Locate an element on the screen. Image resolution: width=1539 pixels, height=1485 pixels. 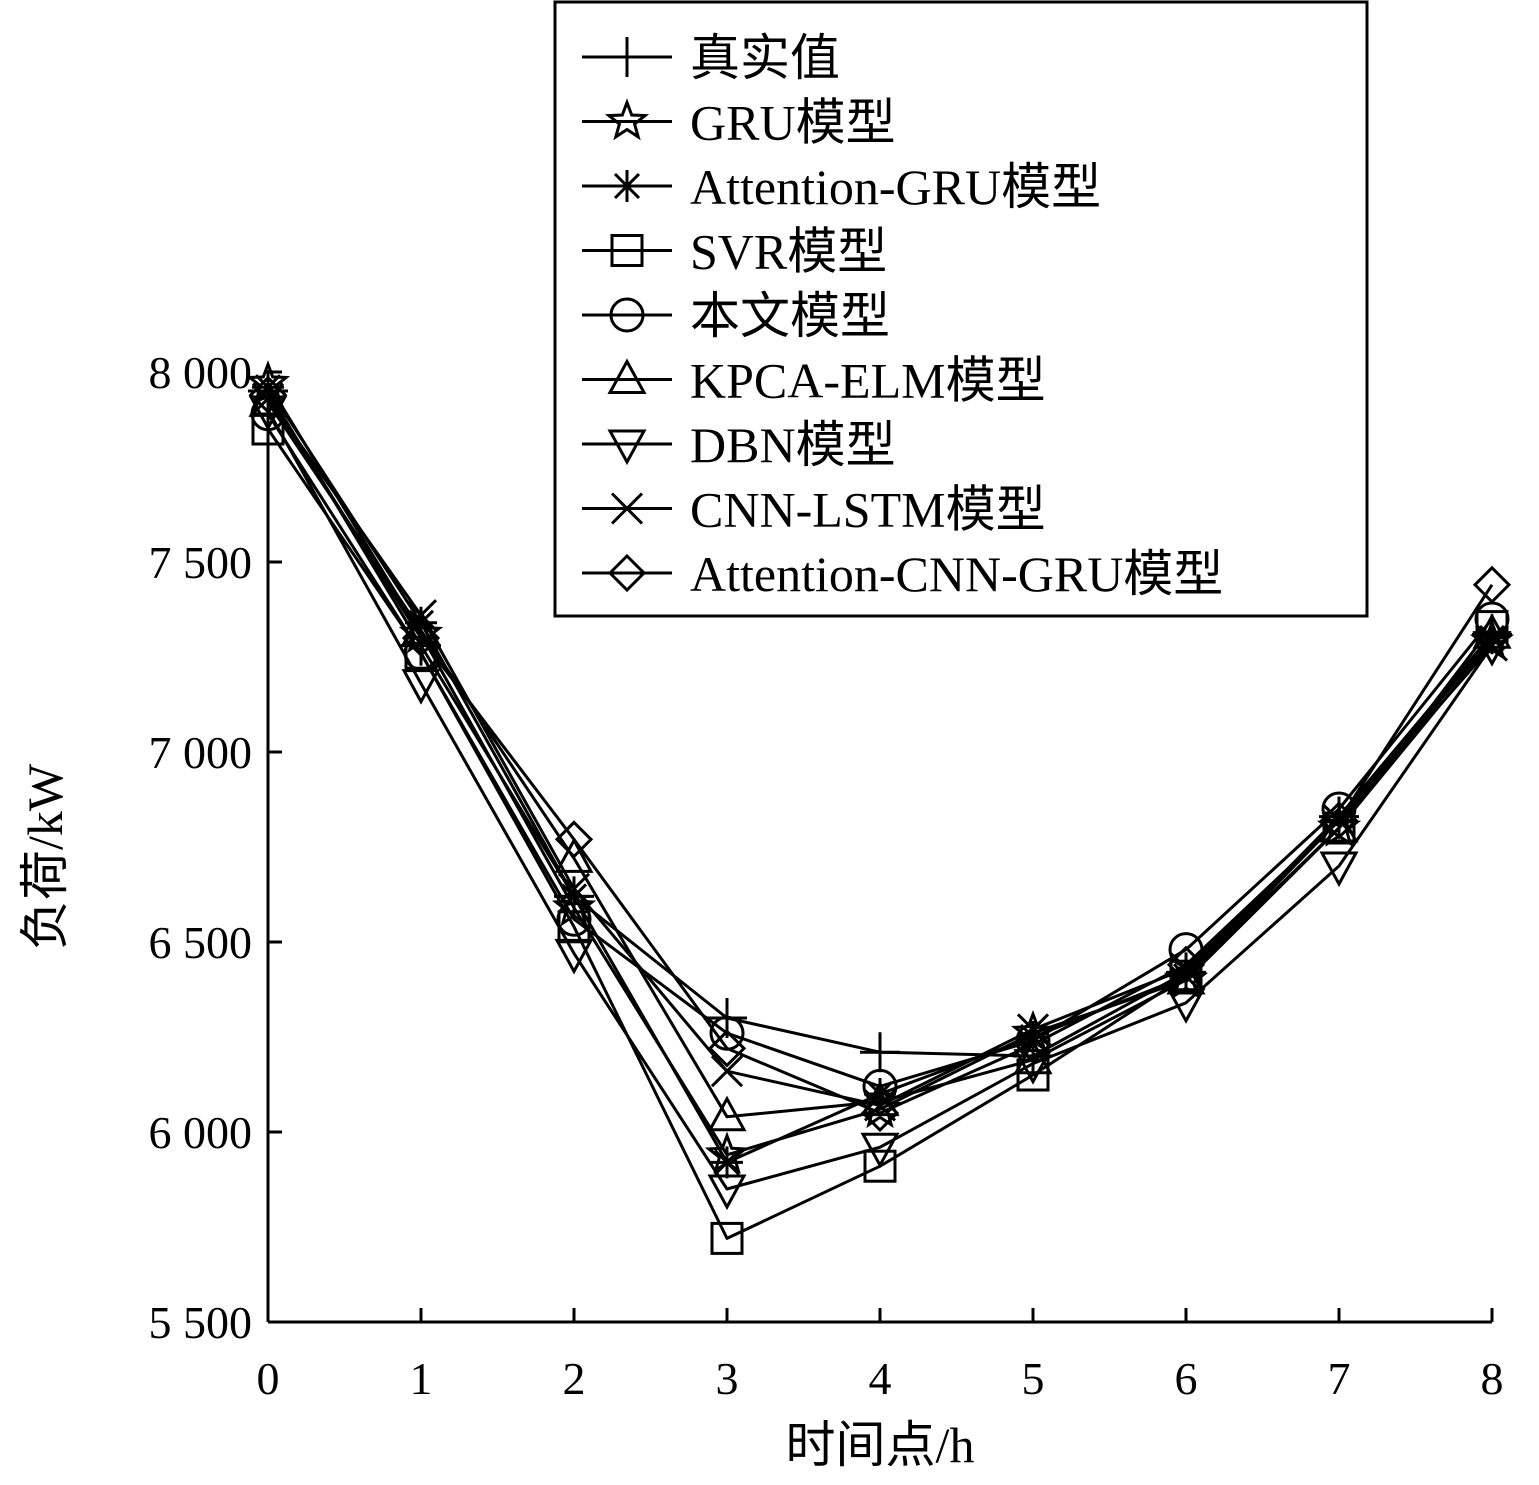
legend-label: Attention-CNN-GRU模型 is located at coordinates (956, 574).